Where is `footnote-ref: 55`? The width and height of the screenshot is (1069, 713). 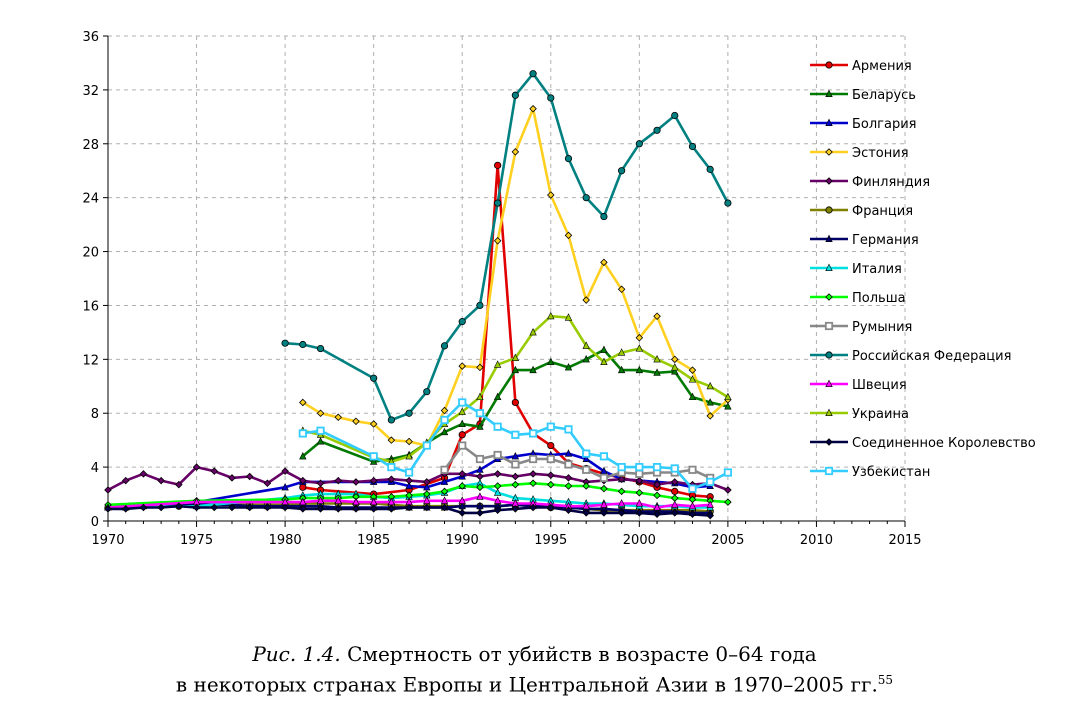
footnote-ref: 55 is located at coordinates (885, 680).